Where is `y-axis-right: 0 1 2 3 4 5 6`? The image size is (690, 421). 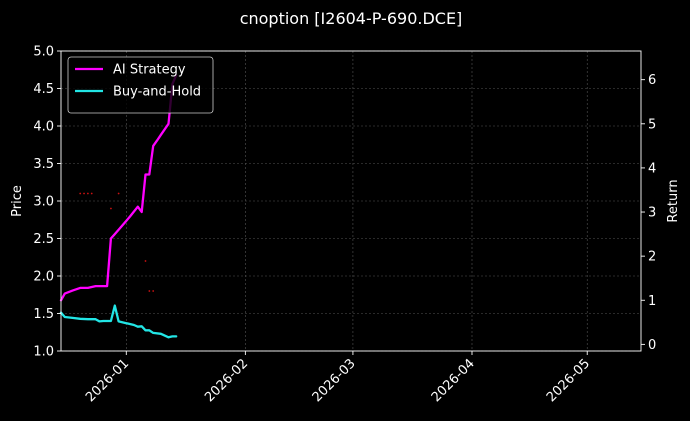
y-axis-right: 0 1 2 3 4 5 6 is located at coordinates (648, 213).